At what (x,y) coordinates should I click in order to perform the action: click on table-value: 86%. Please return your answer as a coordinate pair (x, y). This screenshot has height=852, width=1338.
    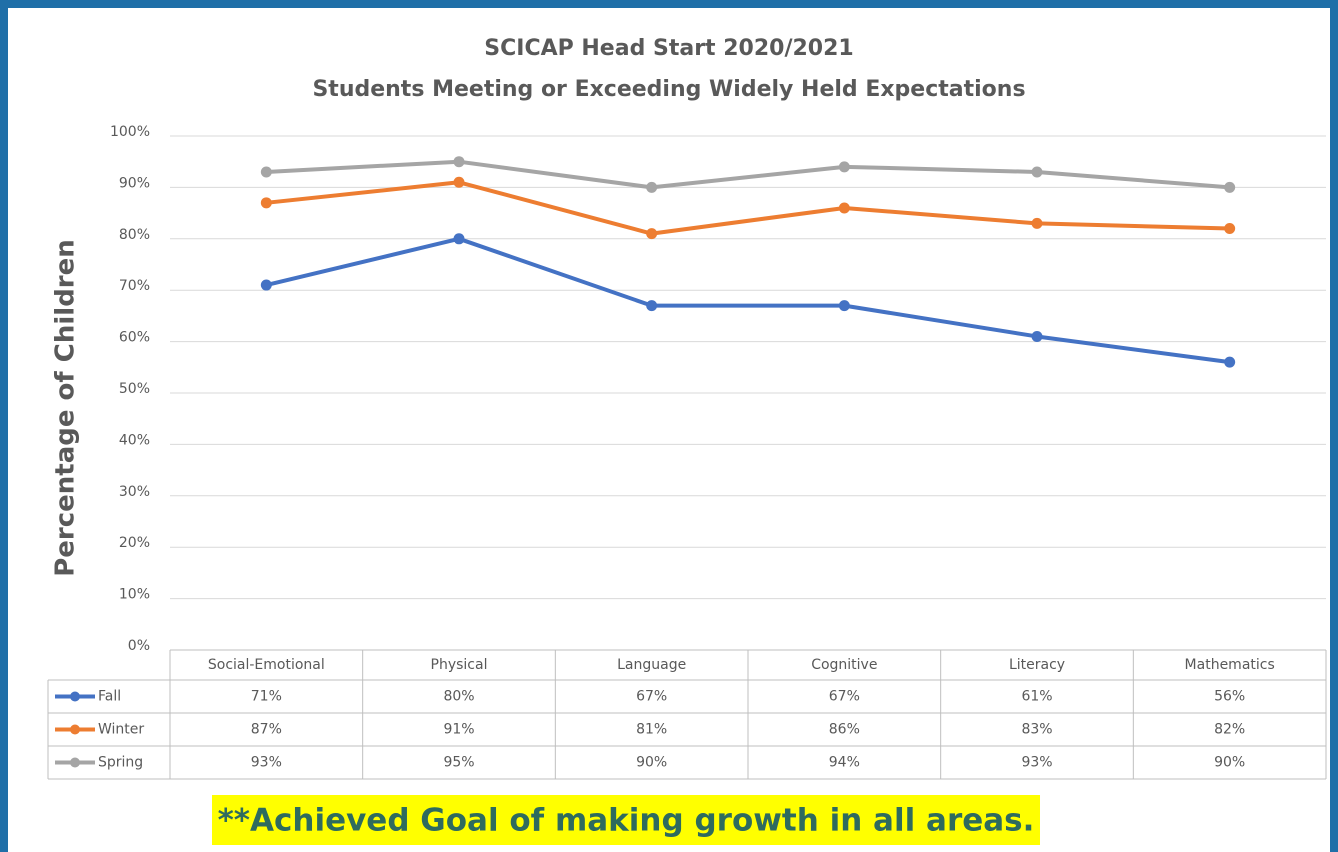
    Looking at the image, I should click on (844, 730).